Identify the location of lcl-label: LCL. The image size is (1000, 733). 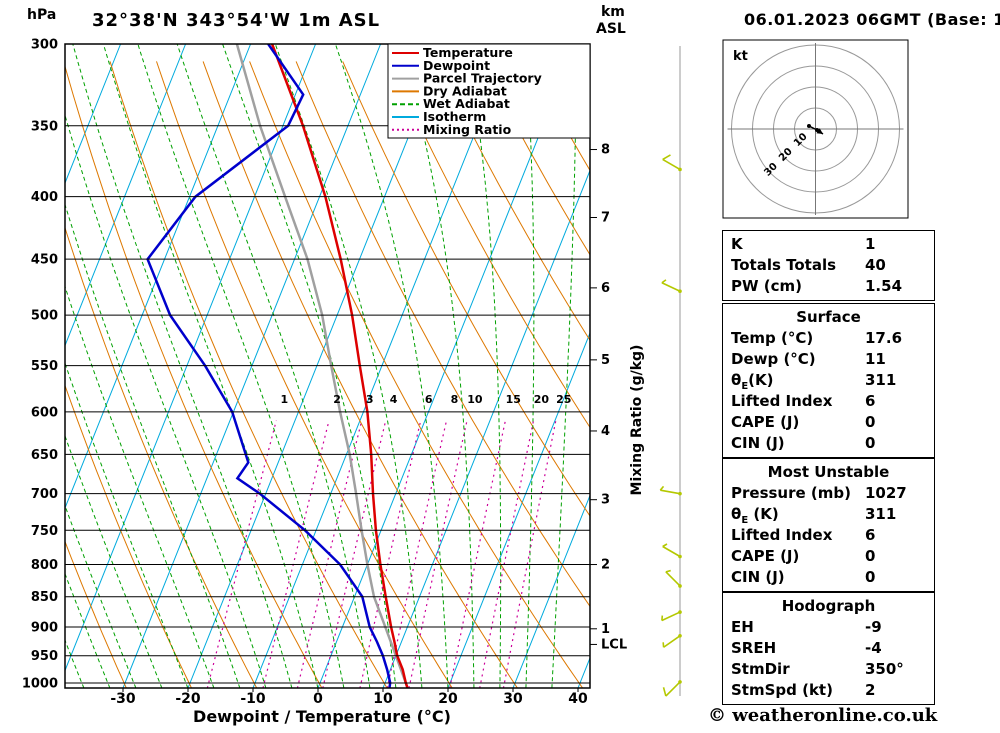
(614, 644).